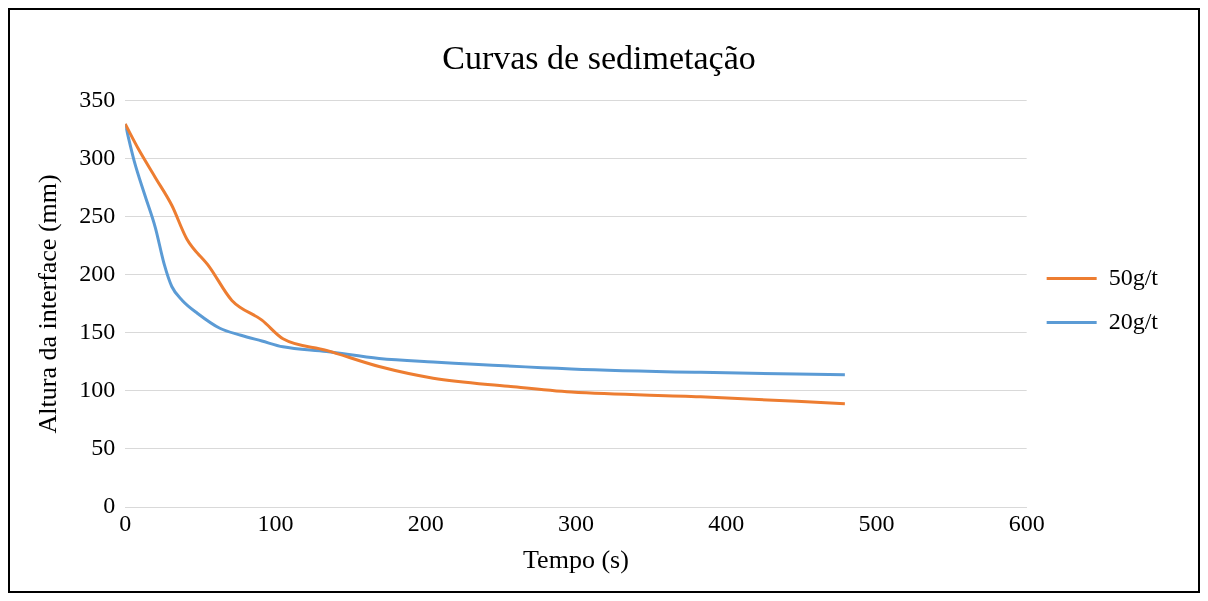 The height and width of the screenshot is (601, 1208). Describe the element at coordinates (48, 304) in the screenshot. I see `y-axis-title: Altura da interface (mm)` at that location.